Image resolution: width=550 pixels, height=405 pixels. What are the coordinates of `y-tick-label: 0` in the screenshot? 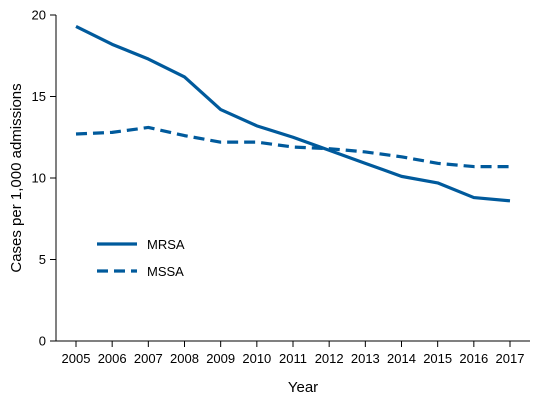 It's located at (42, 341).